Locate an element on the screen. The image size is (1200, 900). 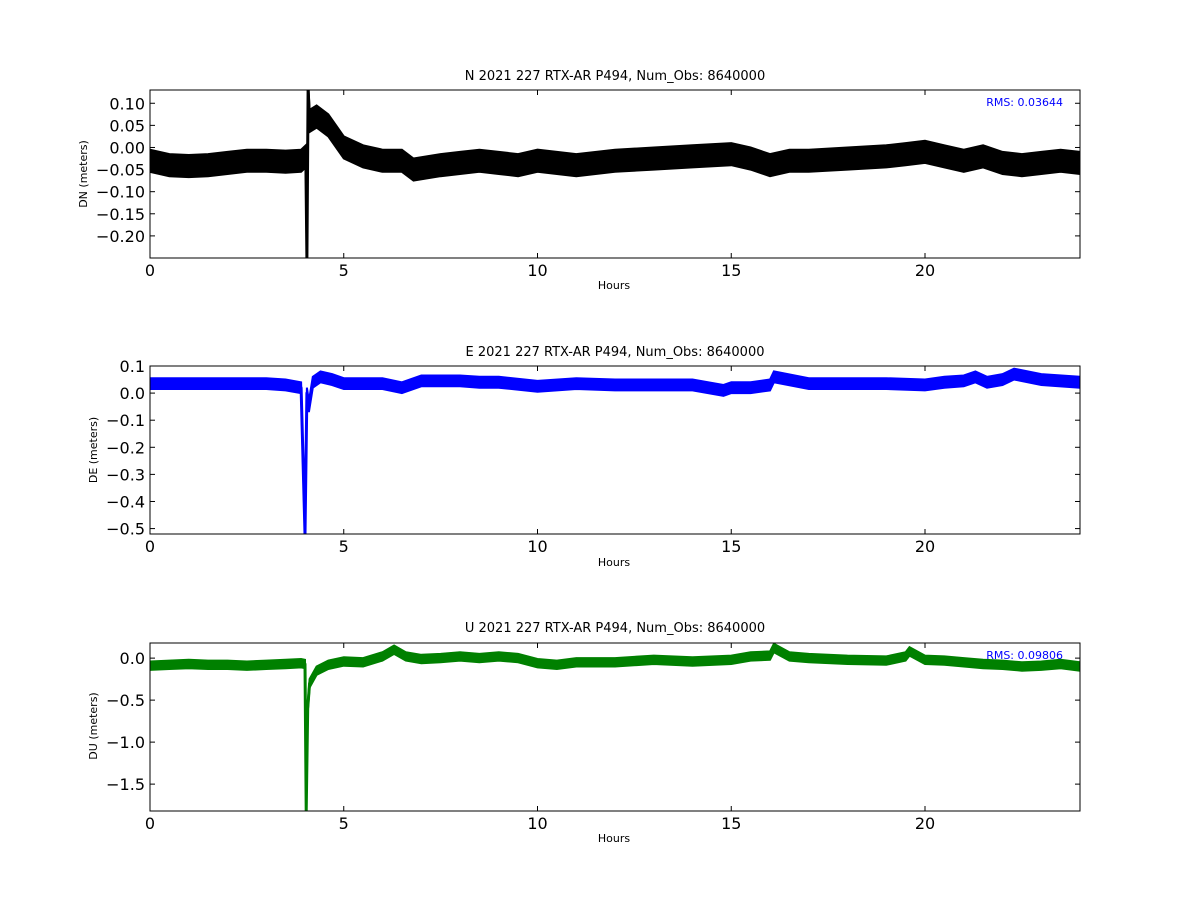
panel-e-ytick-label-5: −0.4 is located at coordinates (125, 501).